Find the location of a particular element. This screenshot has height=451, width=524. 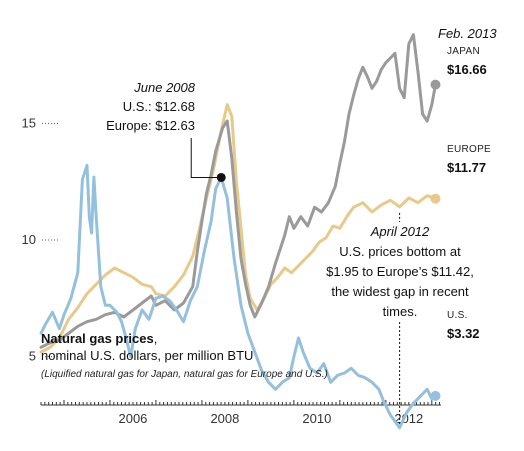

june-2008-marker is located at coordinates (221, 177).